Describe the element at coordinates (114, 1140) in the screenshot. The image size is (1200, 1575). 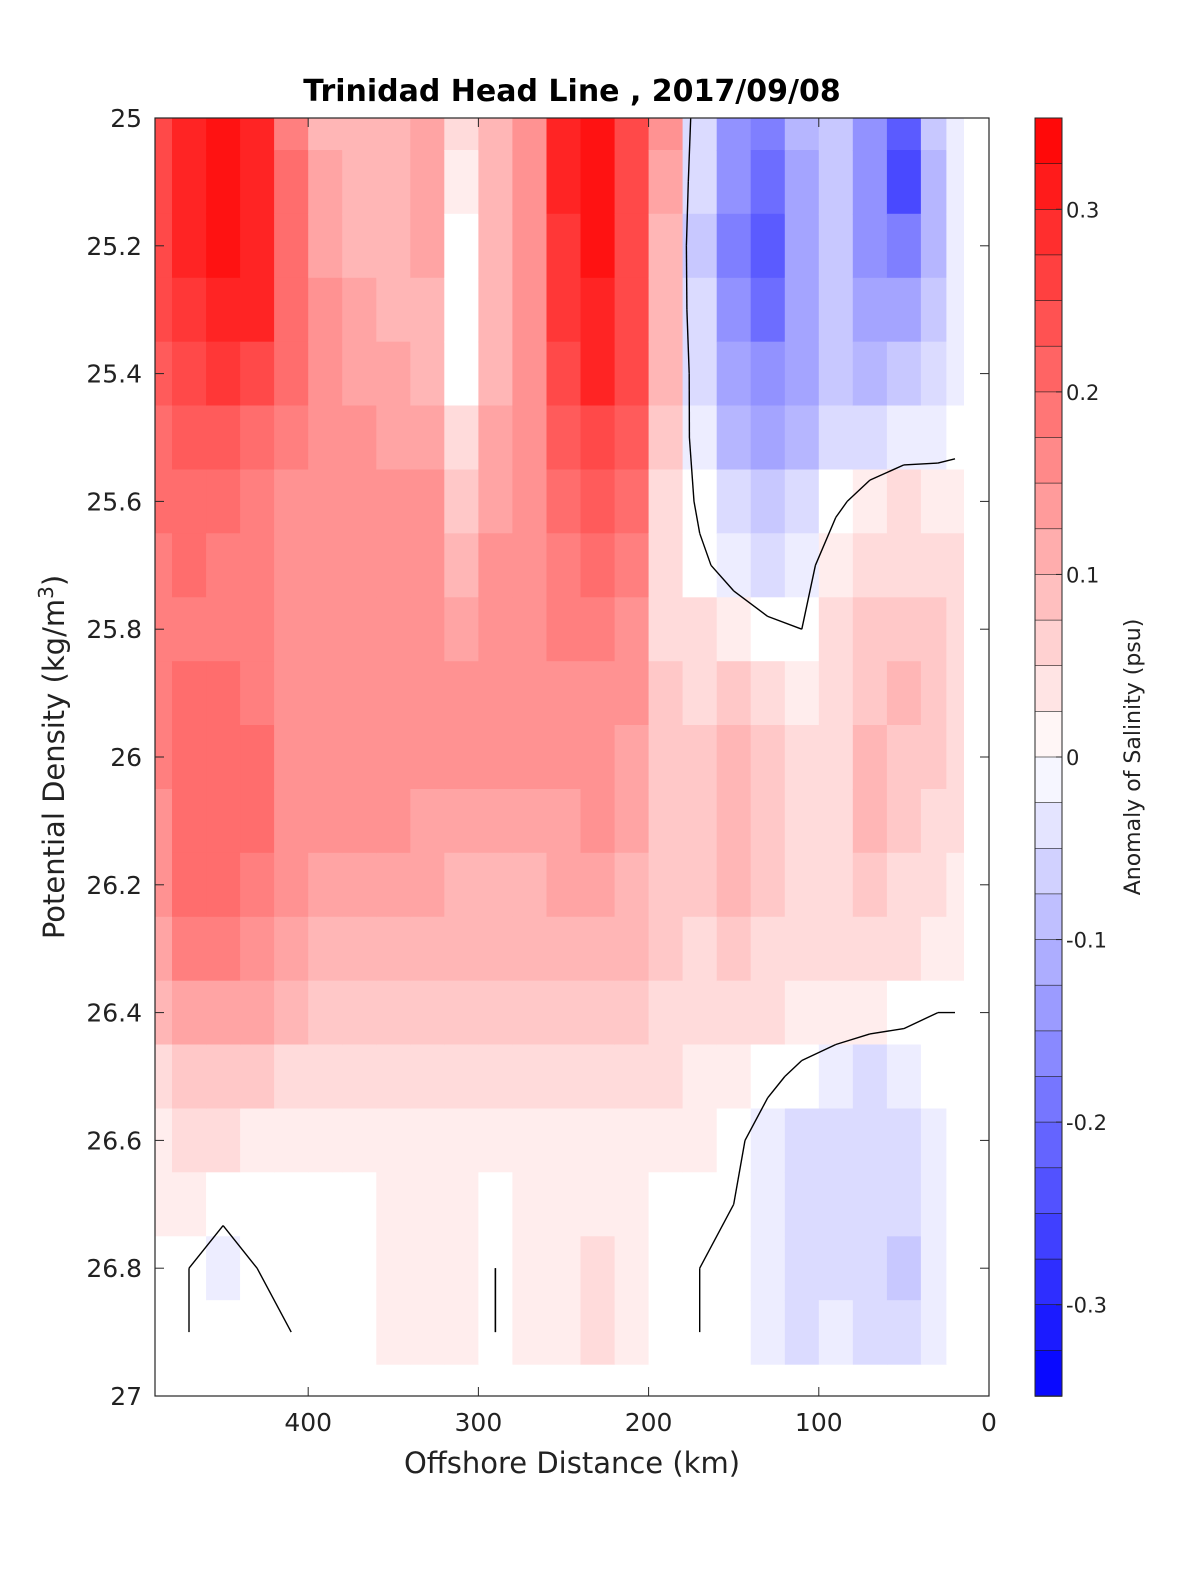
I see `y-tick-label: 26.6` at that location.